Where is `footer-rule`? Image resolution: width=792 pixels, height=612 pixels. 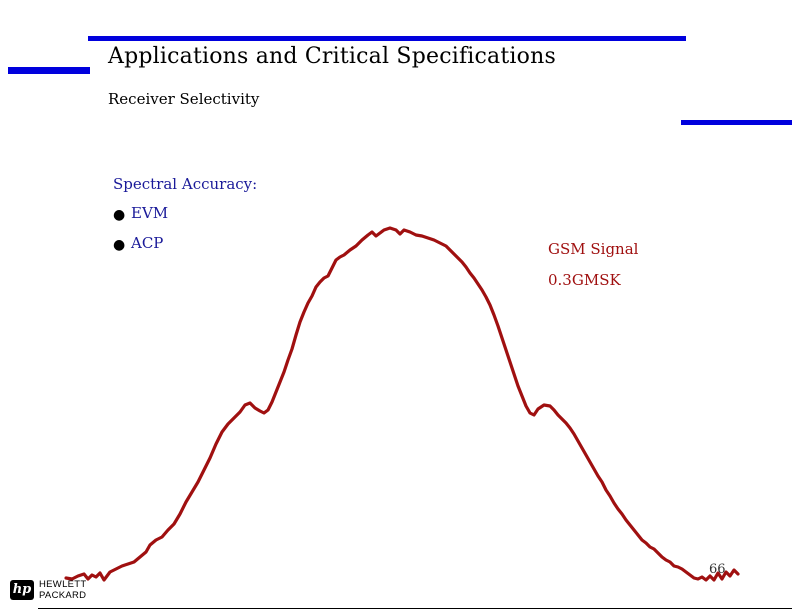
footer-rule is located at coordinates (415, 608).